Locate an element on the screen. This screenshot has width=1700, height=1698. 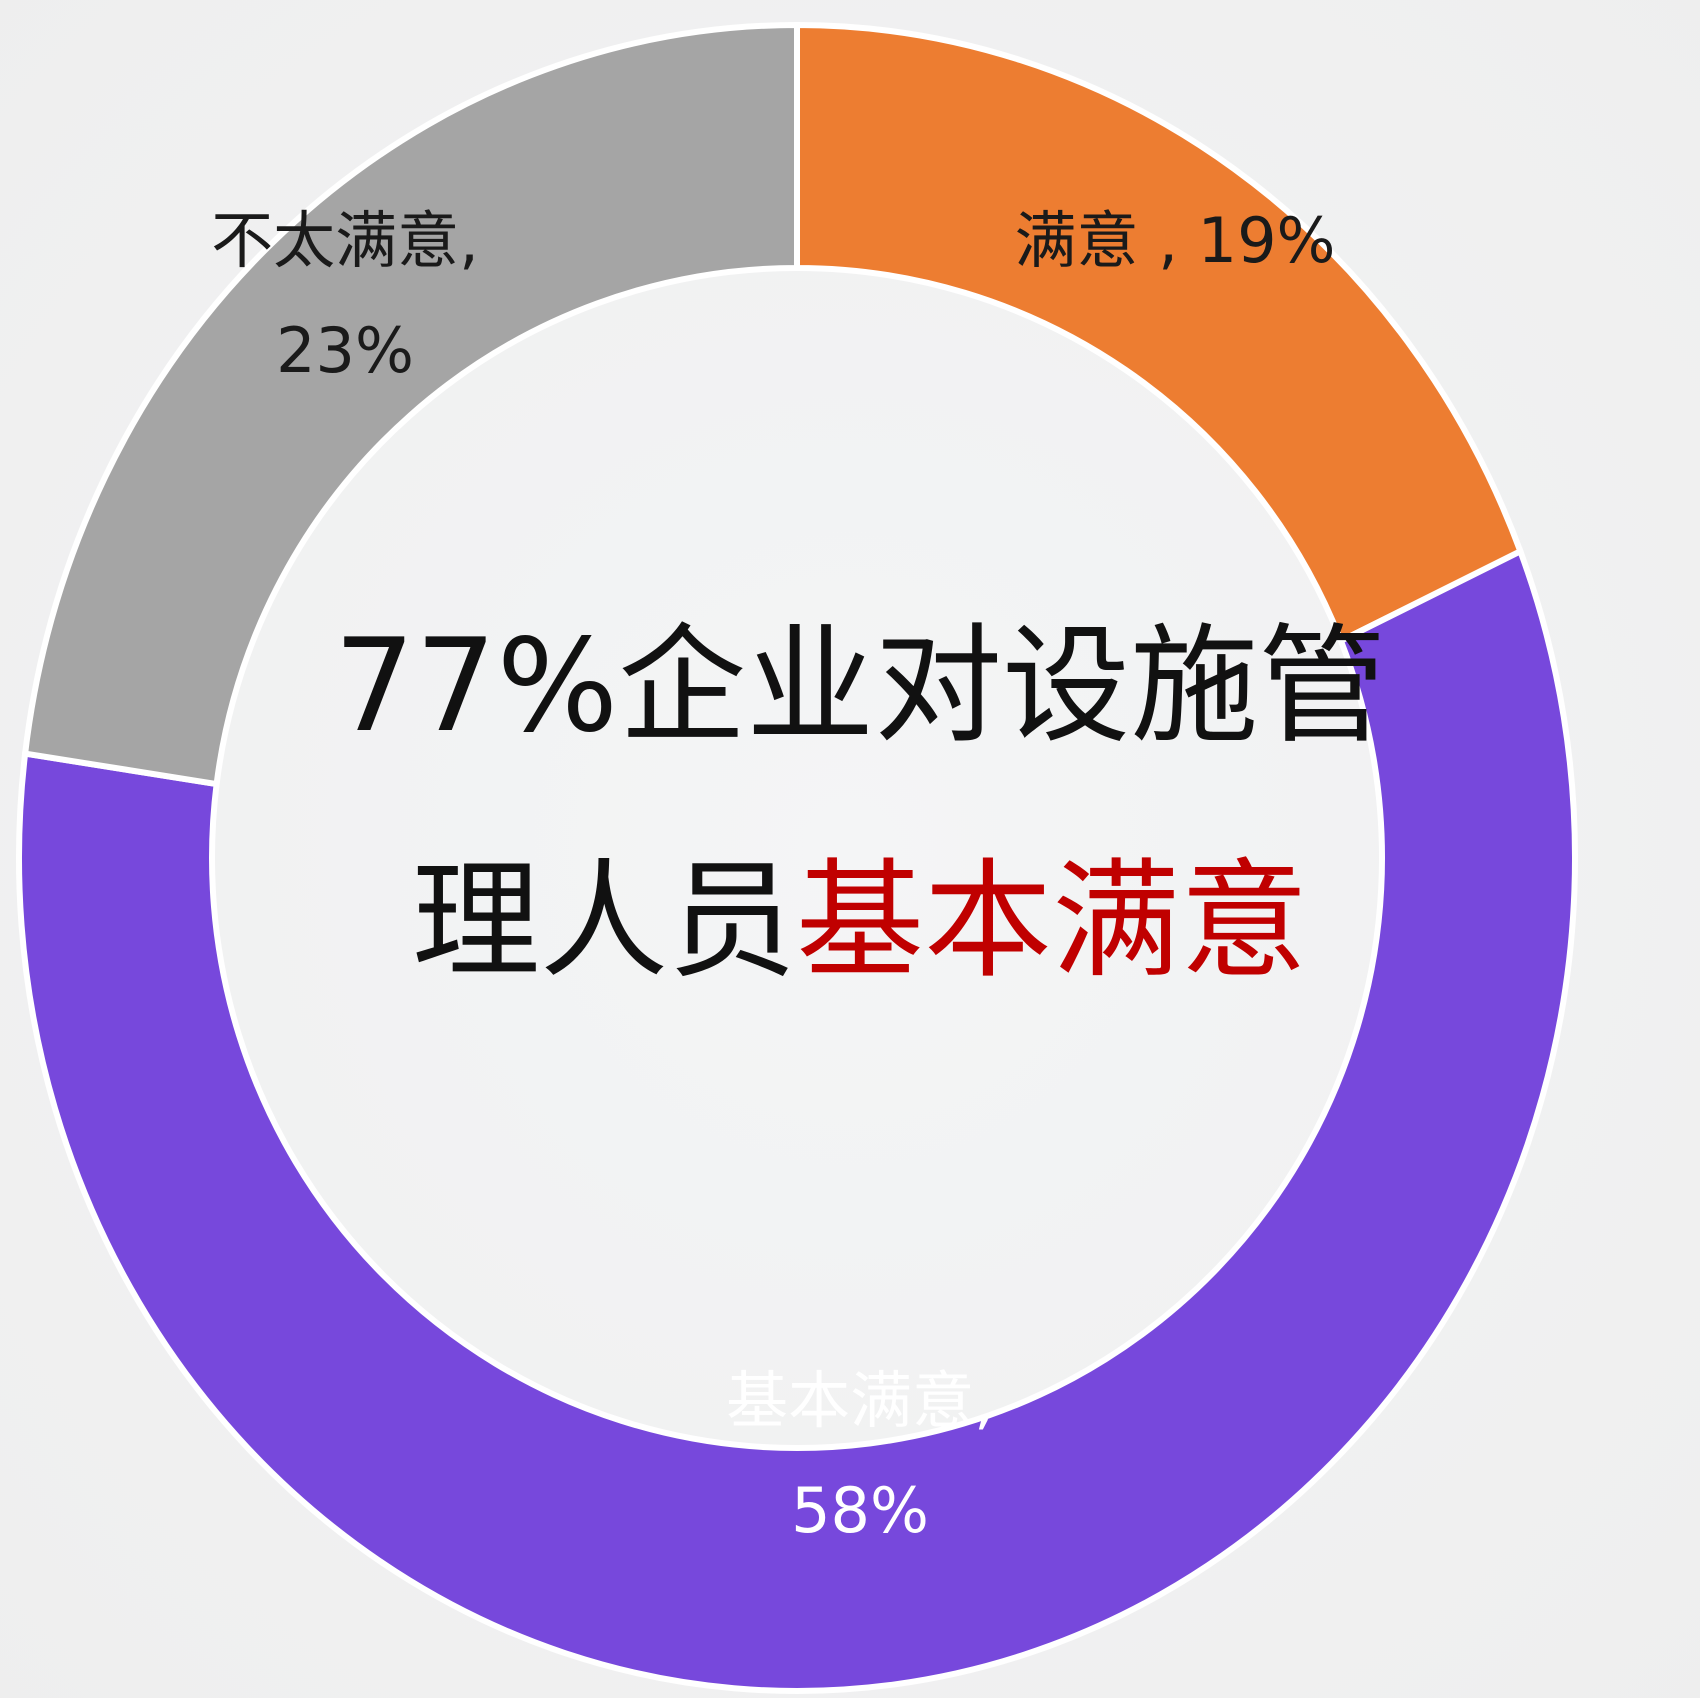
data-label: 满意 , 19% is located at coordinates (1175, 240).